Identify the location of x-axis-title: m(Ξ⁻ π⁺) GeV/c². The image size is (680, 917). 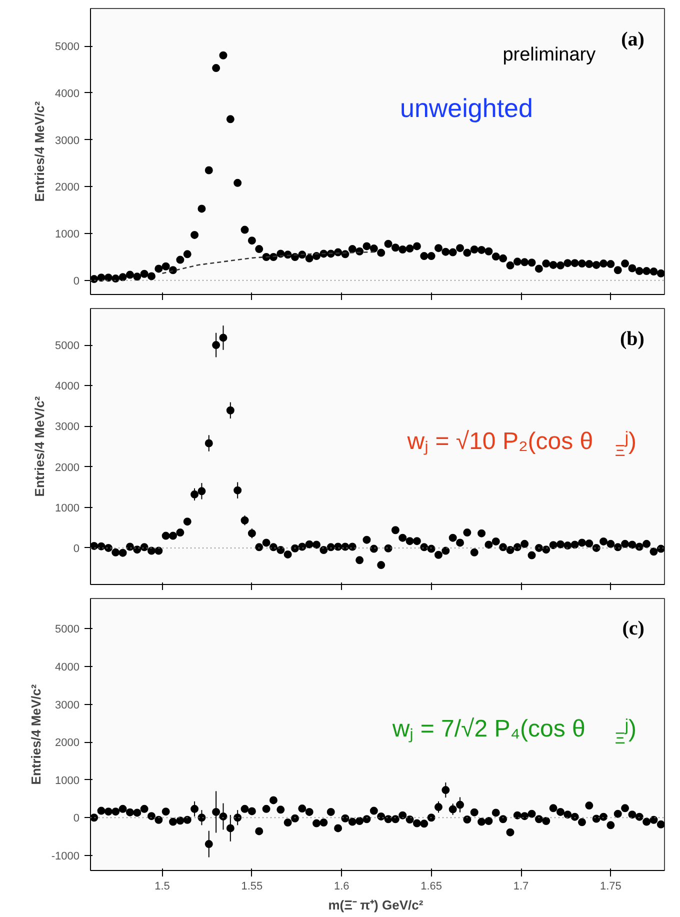
(376, 905).